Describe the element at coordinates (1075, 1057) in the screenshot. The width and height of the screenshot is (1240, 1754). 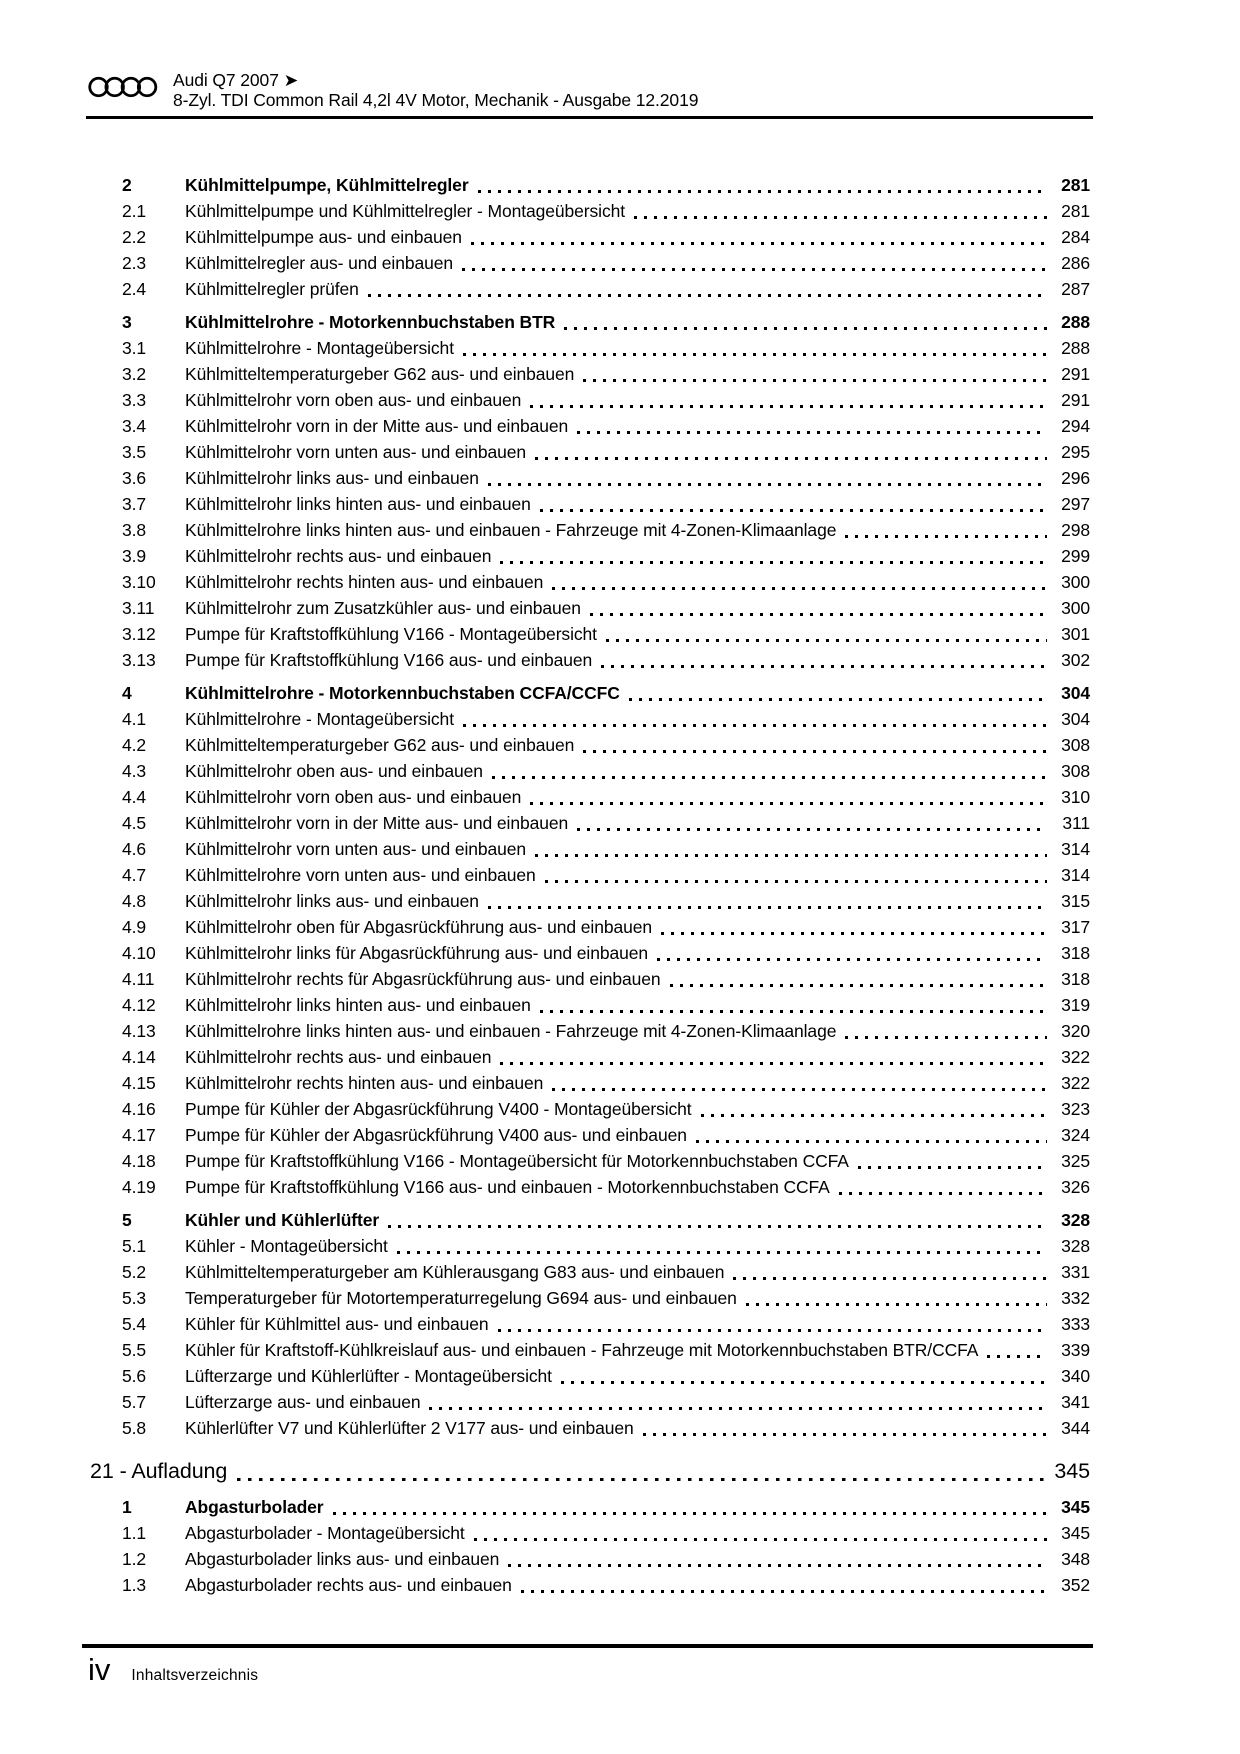
I see `toc-entry-page: 322` at that location.